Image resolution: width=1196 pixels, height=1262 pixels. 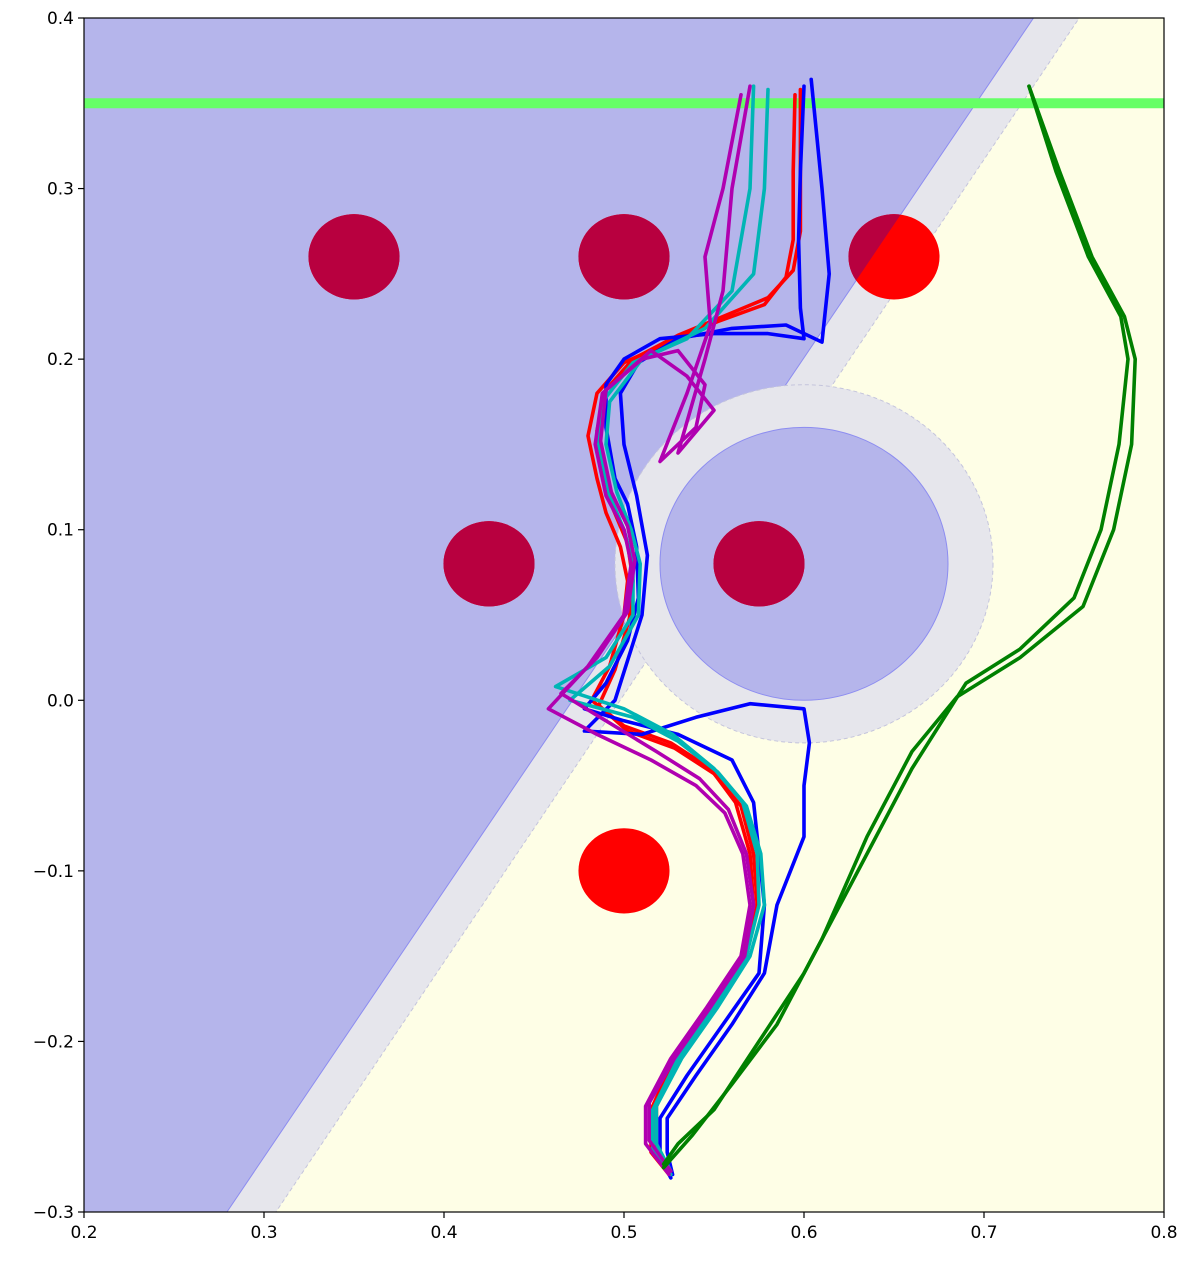 I want to click on y-tick-label-5: 0.2, so click(x=60, y=360).